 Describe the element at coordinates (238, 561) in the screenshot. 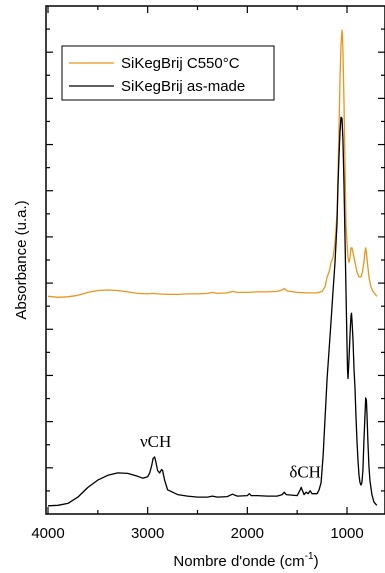

I see `x-axis-title-main: Nombre d'onde (cm` at that location.